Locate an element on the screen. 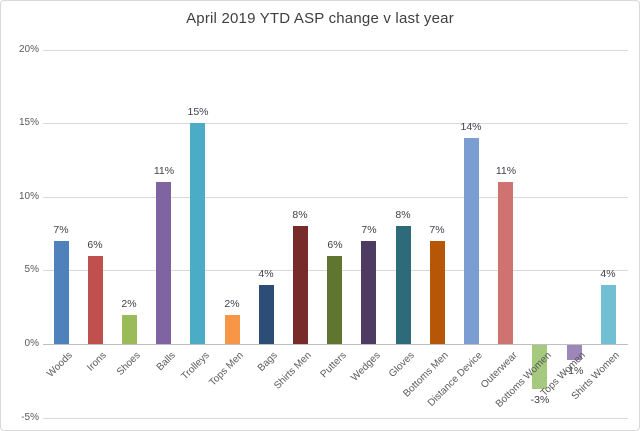 This screenshot has width=640, height=431. bar-value-label: 15% is located at coordinates (198, 112).